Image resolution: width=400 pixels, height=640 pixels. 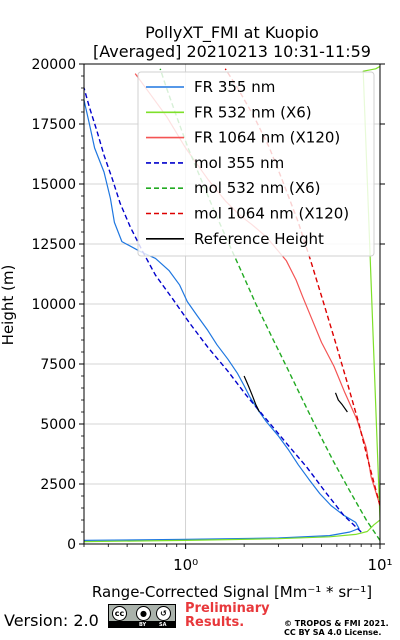 I want to click on cc-badge-strip: BY SA, so click(x=142, y=624).